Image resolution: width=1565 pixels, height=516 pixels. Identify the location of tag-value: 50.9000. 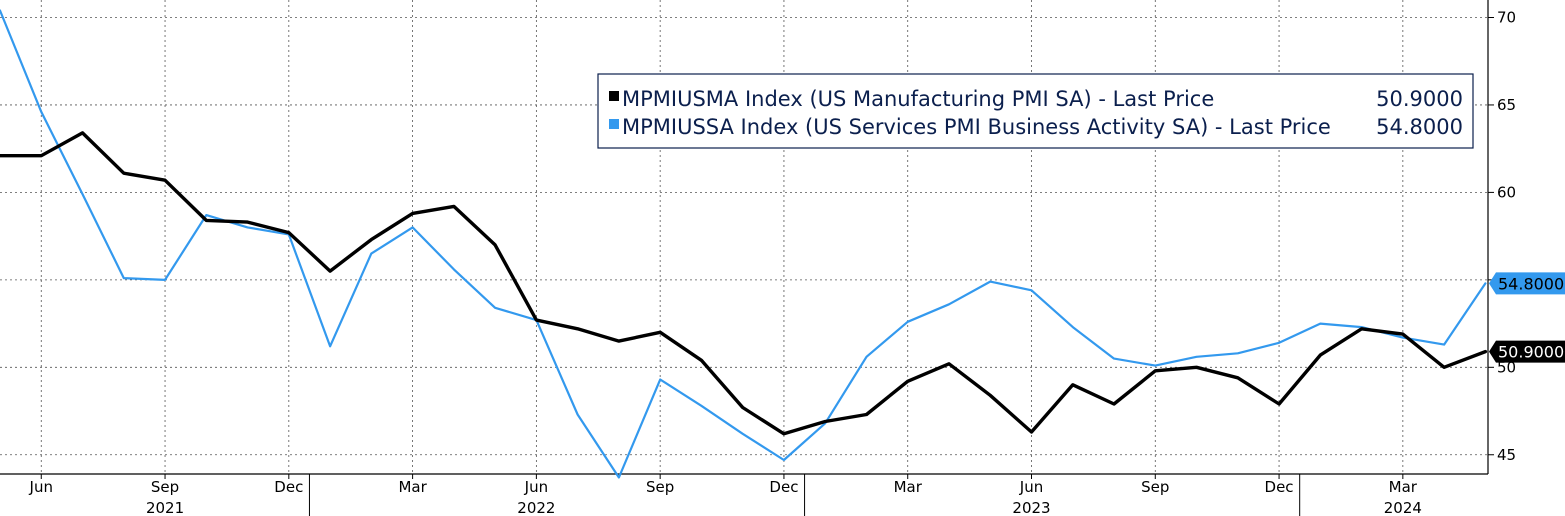
(1531, 352).